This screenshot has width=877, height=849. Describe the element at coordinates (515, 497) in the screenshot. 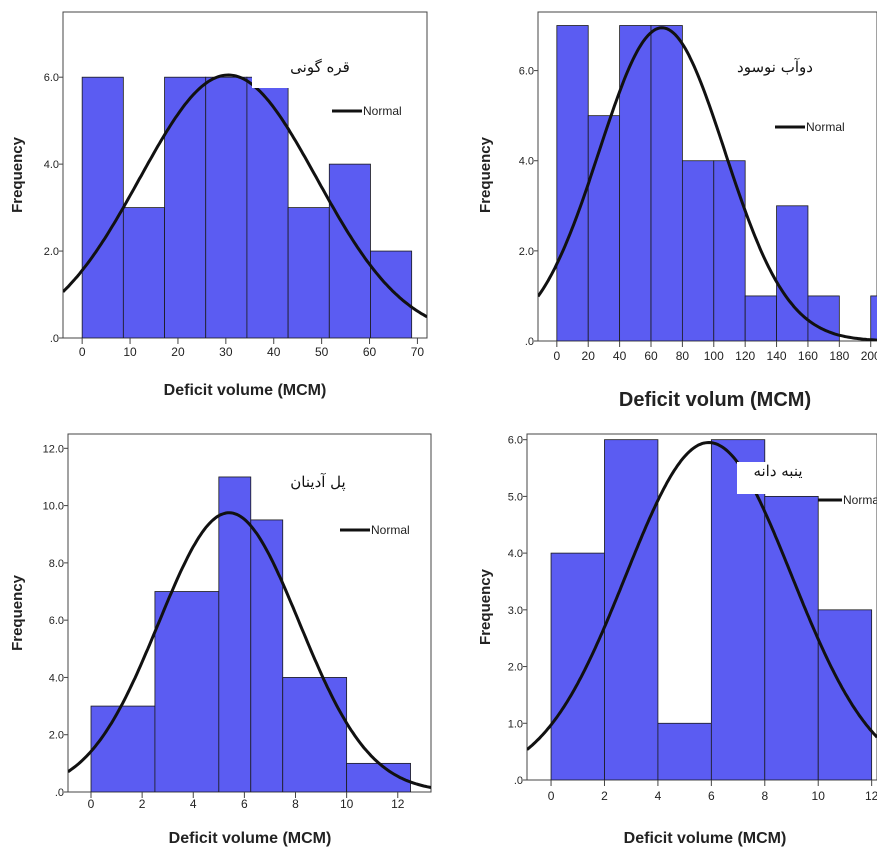

I see `y-tick-label: 5.0` at that location.